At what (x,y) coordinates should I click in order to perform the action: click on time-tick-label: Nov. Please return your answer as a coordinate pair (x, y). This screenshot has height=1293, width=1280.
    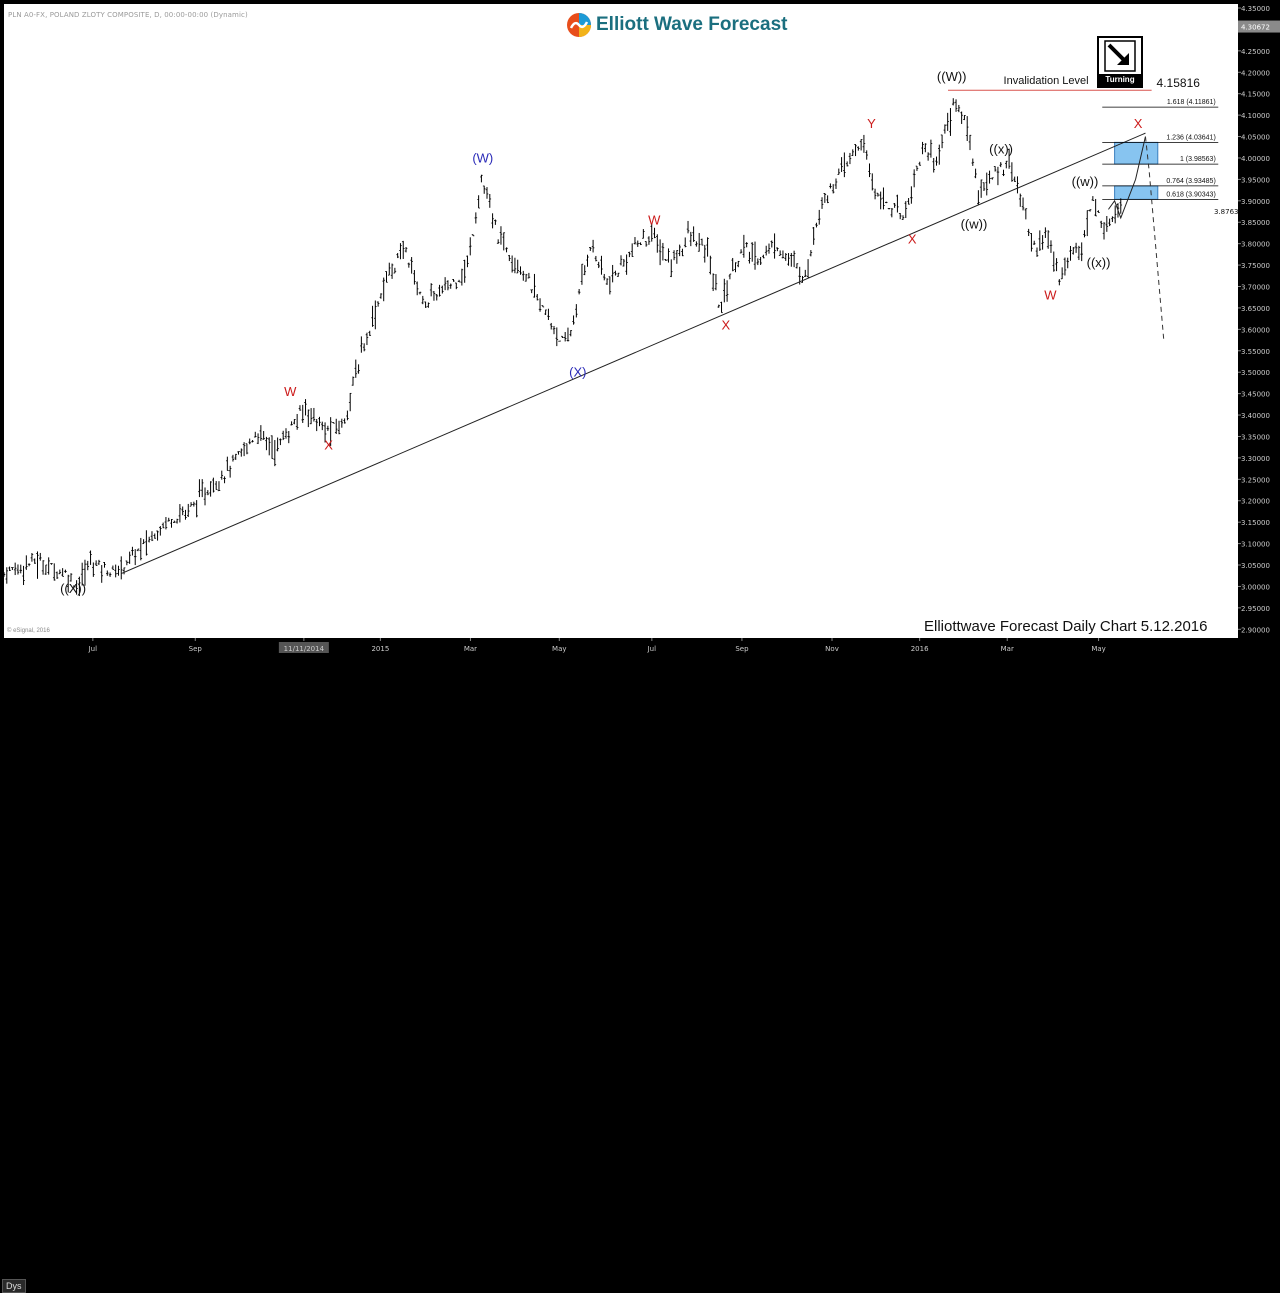
    Looking at the image, I should click on (832, 649).